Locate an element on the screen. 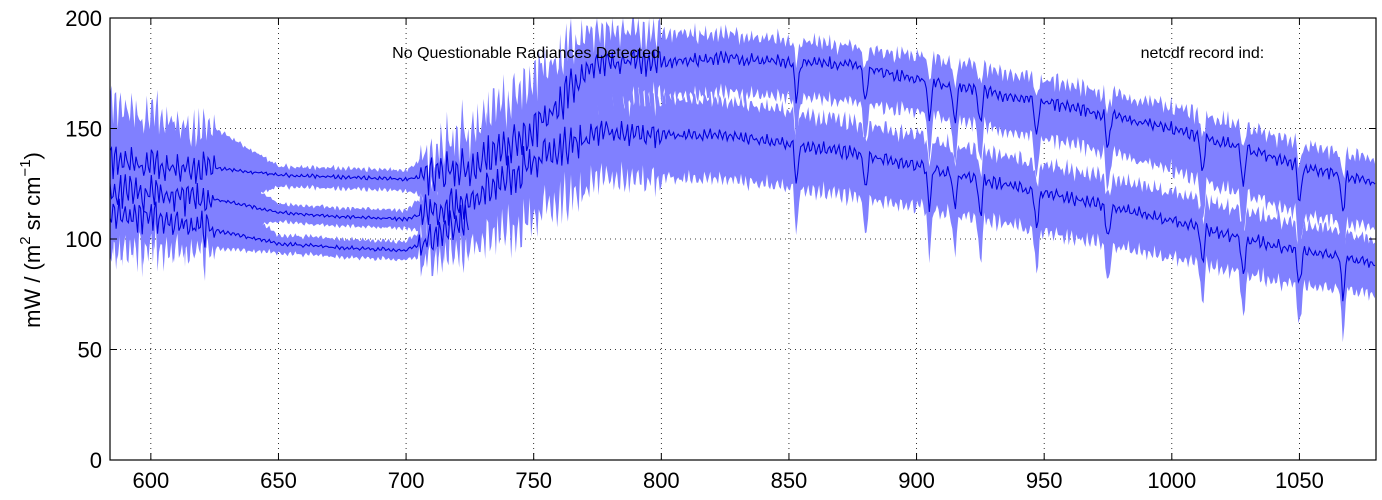  x-tick-label-5: 850 is located at coordinates (789, 480).